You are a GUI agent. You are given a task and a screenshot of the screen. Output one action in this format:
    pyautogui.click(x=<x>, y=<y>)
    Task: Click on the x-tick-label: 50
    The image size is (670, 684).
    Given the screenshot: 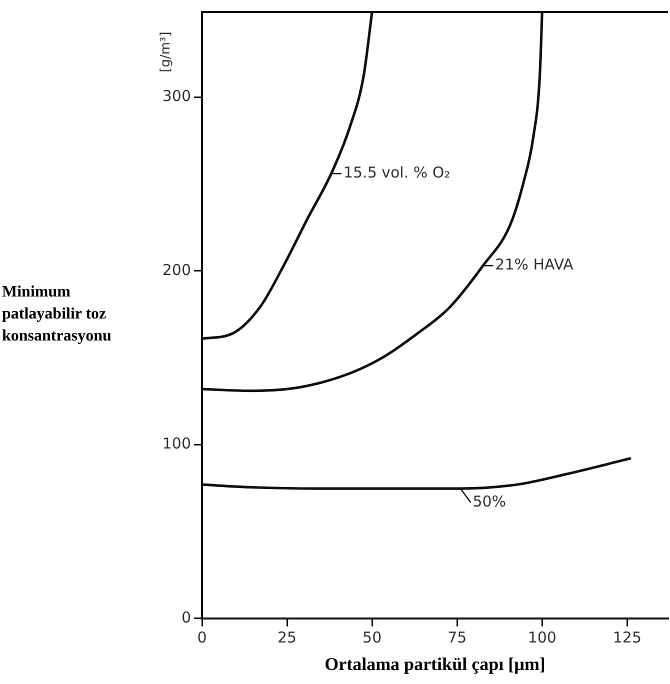 What is the action you would take?
    pyautogui.click(x=372, y=637)
    